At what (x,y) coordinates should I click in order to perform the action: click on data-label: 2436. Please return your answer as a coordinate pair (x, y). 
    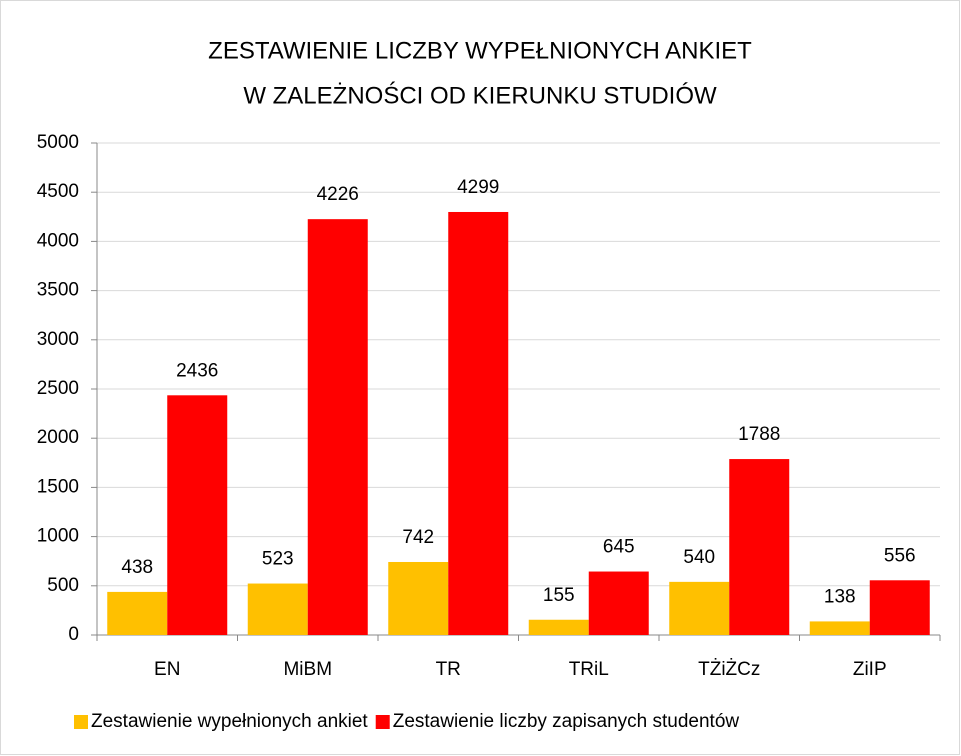
    Looking at the image, I should click on (197, 370).